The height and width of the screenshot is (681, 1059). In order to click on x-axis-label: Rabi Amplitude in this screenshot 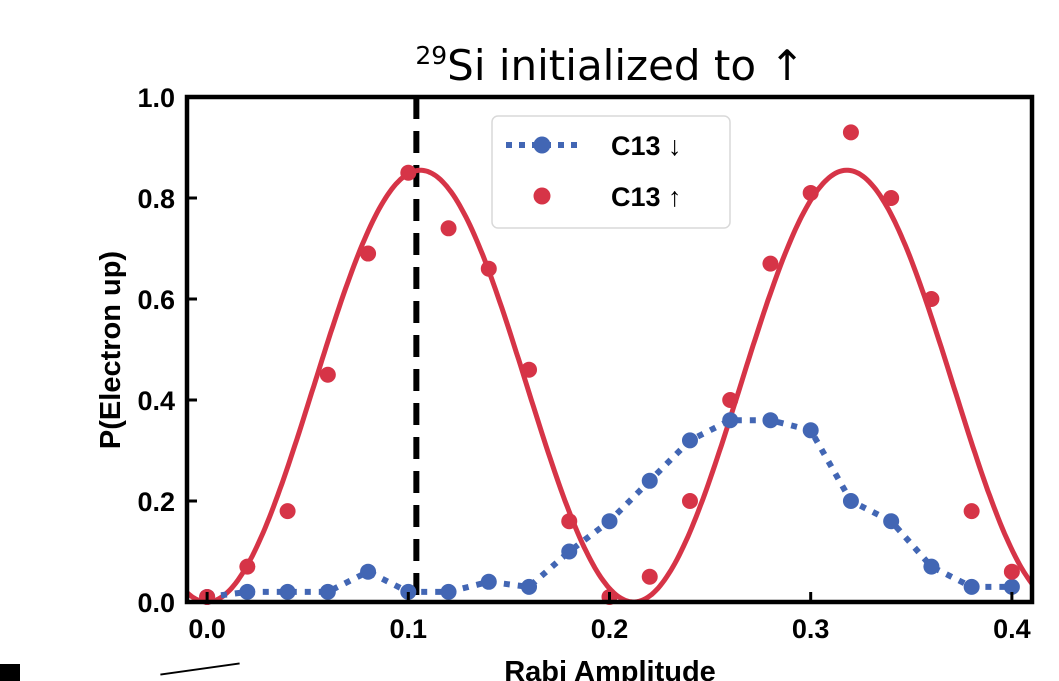, I will do `click(610, 668)`.